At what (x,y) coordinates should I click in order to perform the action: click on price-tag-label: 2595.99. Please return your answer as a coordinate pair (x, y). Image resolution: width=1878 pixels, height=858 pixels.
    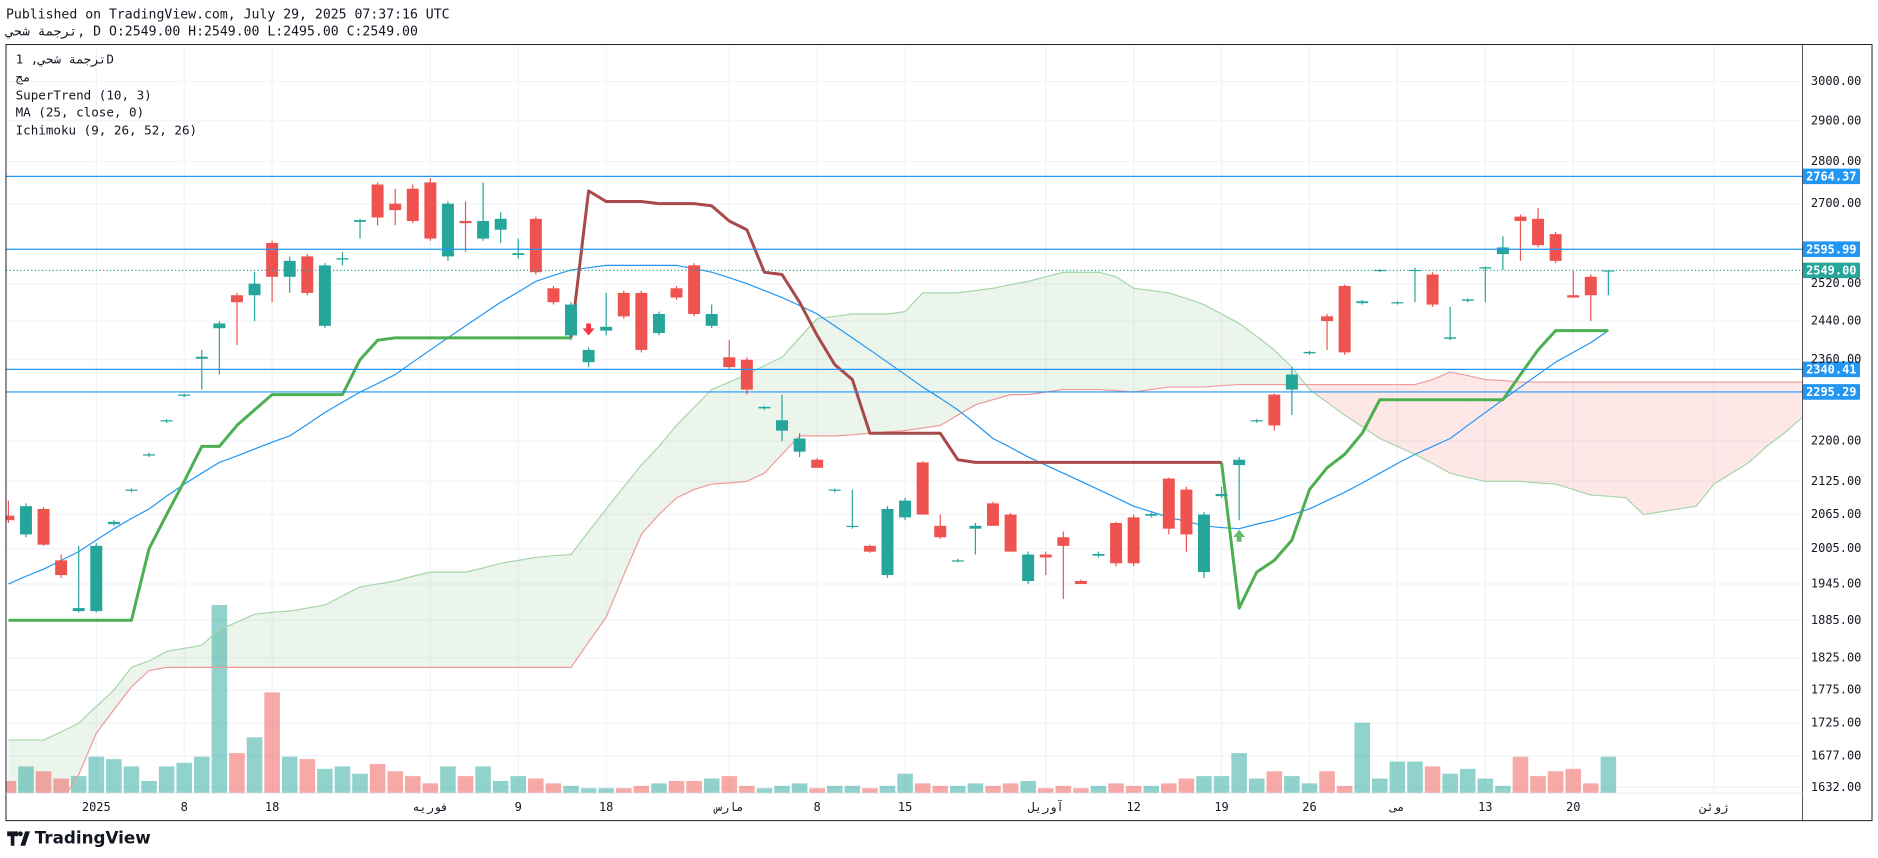
    Looking at the image, I should click on (1831, 249).